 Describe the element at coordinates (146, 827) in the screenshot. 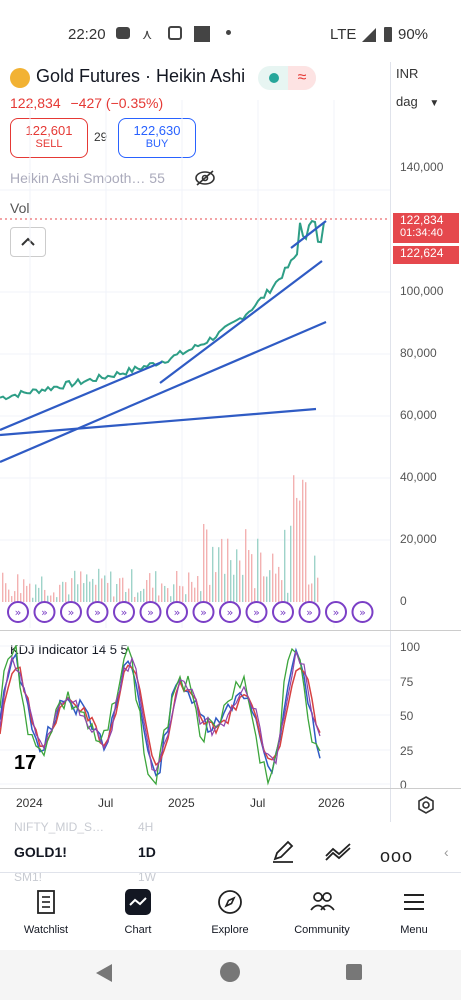

I see `prev-interval: 4H` at that location.